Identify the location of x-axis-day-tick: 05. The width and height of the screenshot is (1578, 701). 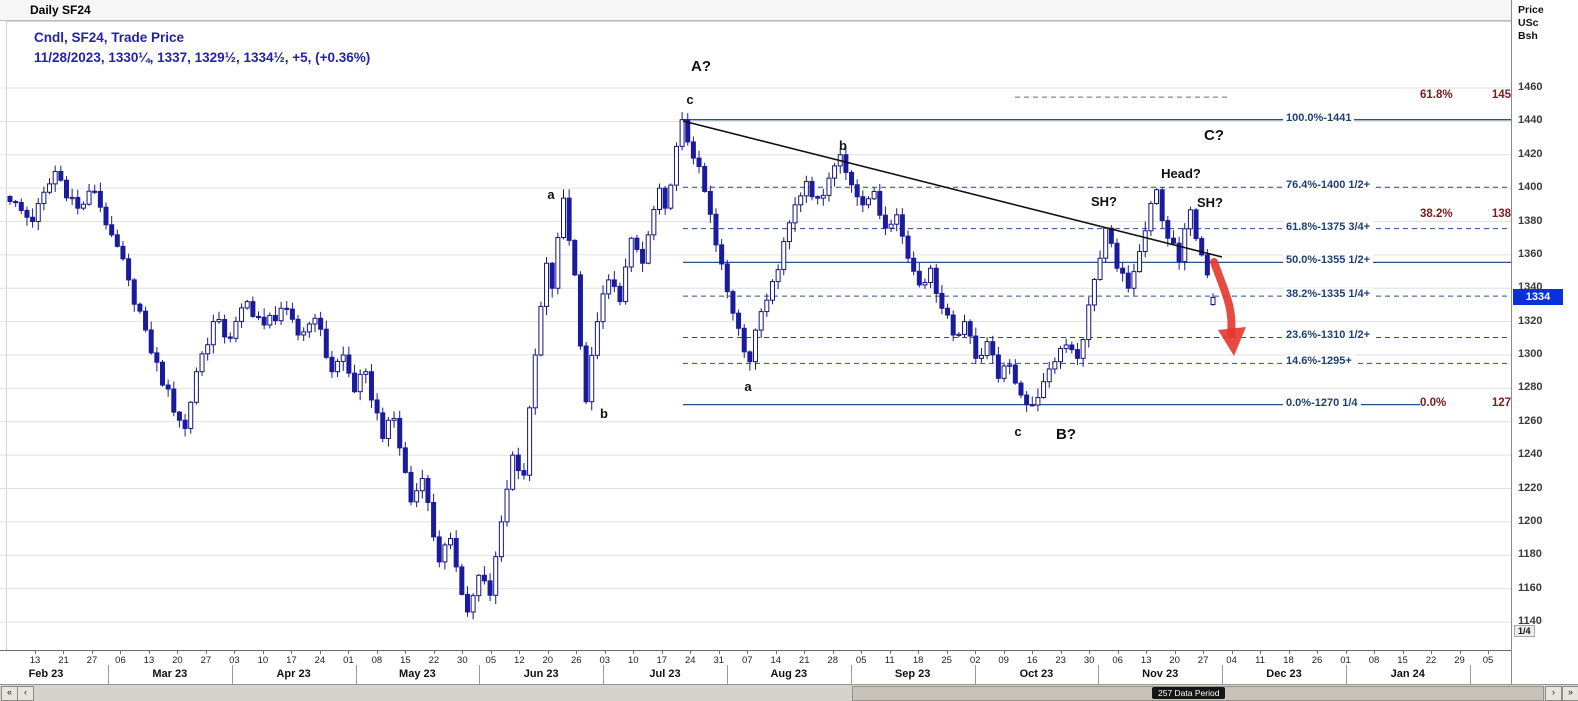
(1488, 660).